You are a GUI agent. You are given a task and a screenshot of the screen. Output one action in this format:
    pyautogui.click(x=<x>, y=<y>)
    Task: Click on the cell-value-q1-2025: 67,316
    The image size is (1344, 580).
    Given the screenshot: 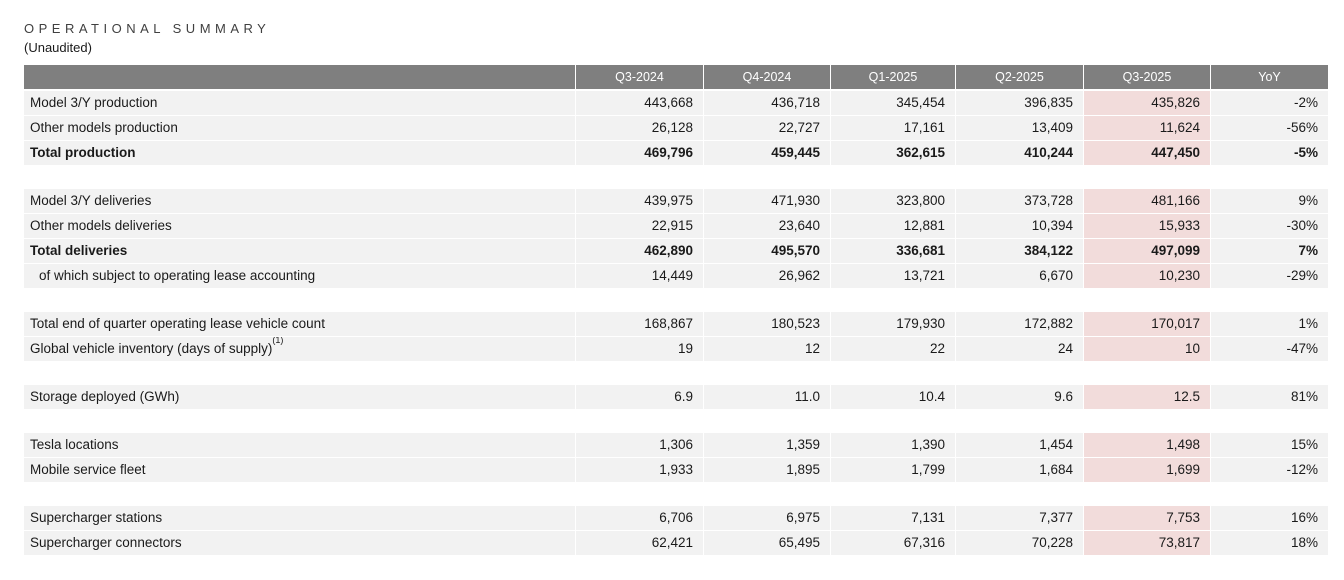 What is the action you would take?
    pyautogui.click(x=893, y=543)
    